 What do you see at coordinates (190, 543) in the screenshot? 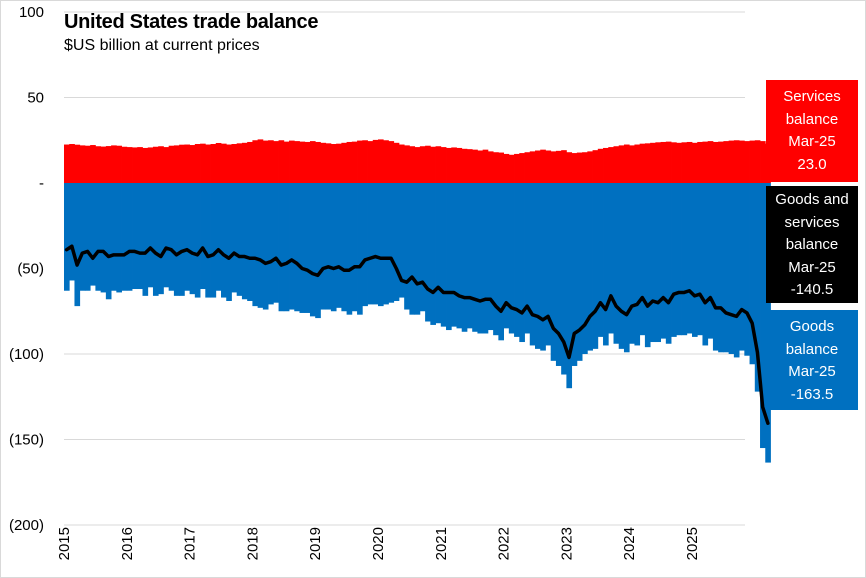
I see `x-tick-label: 2017` at bounding box center [190, 543].